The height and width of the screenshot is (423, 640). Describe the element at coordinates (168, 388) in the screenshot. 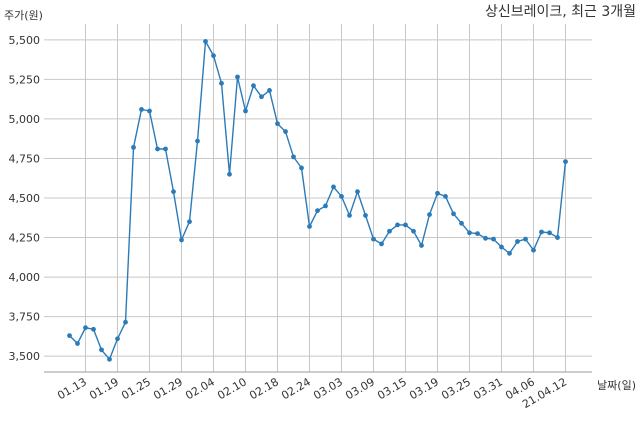

I see `x-tick-label: 01.29` at that location.